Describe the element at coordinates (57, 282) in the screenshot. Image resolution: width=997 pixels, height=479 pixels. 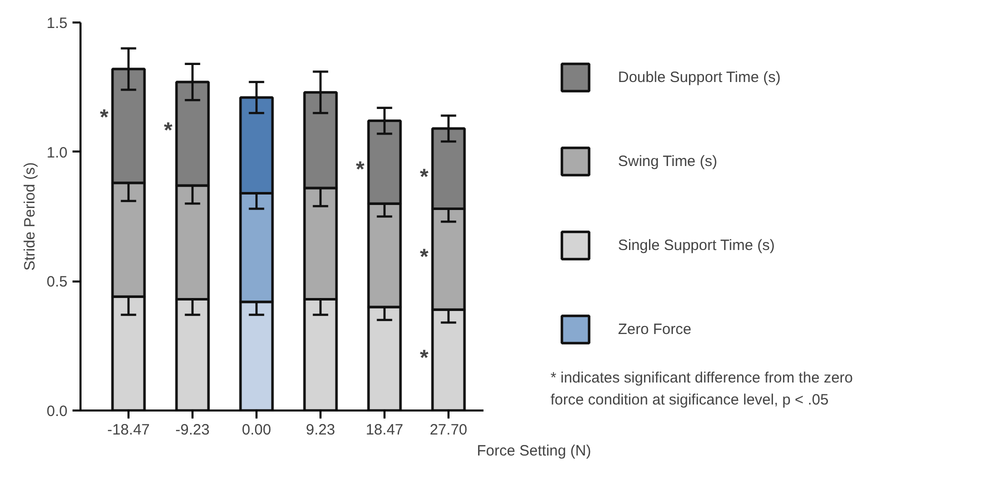
I see `y-tick-label: 0.5` at that location.